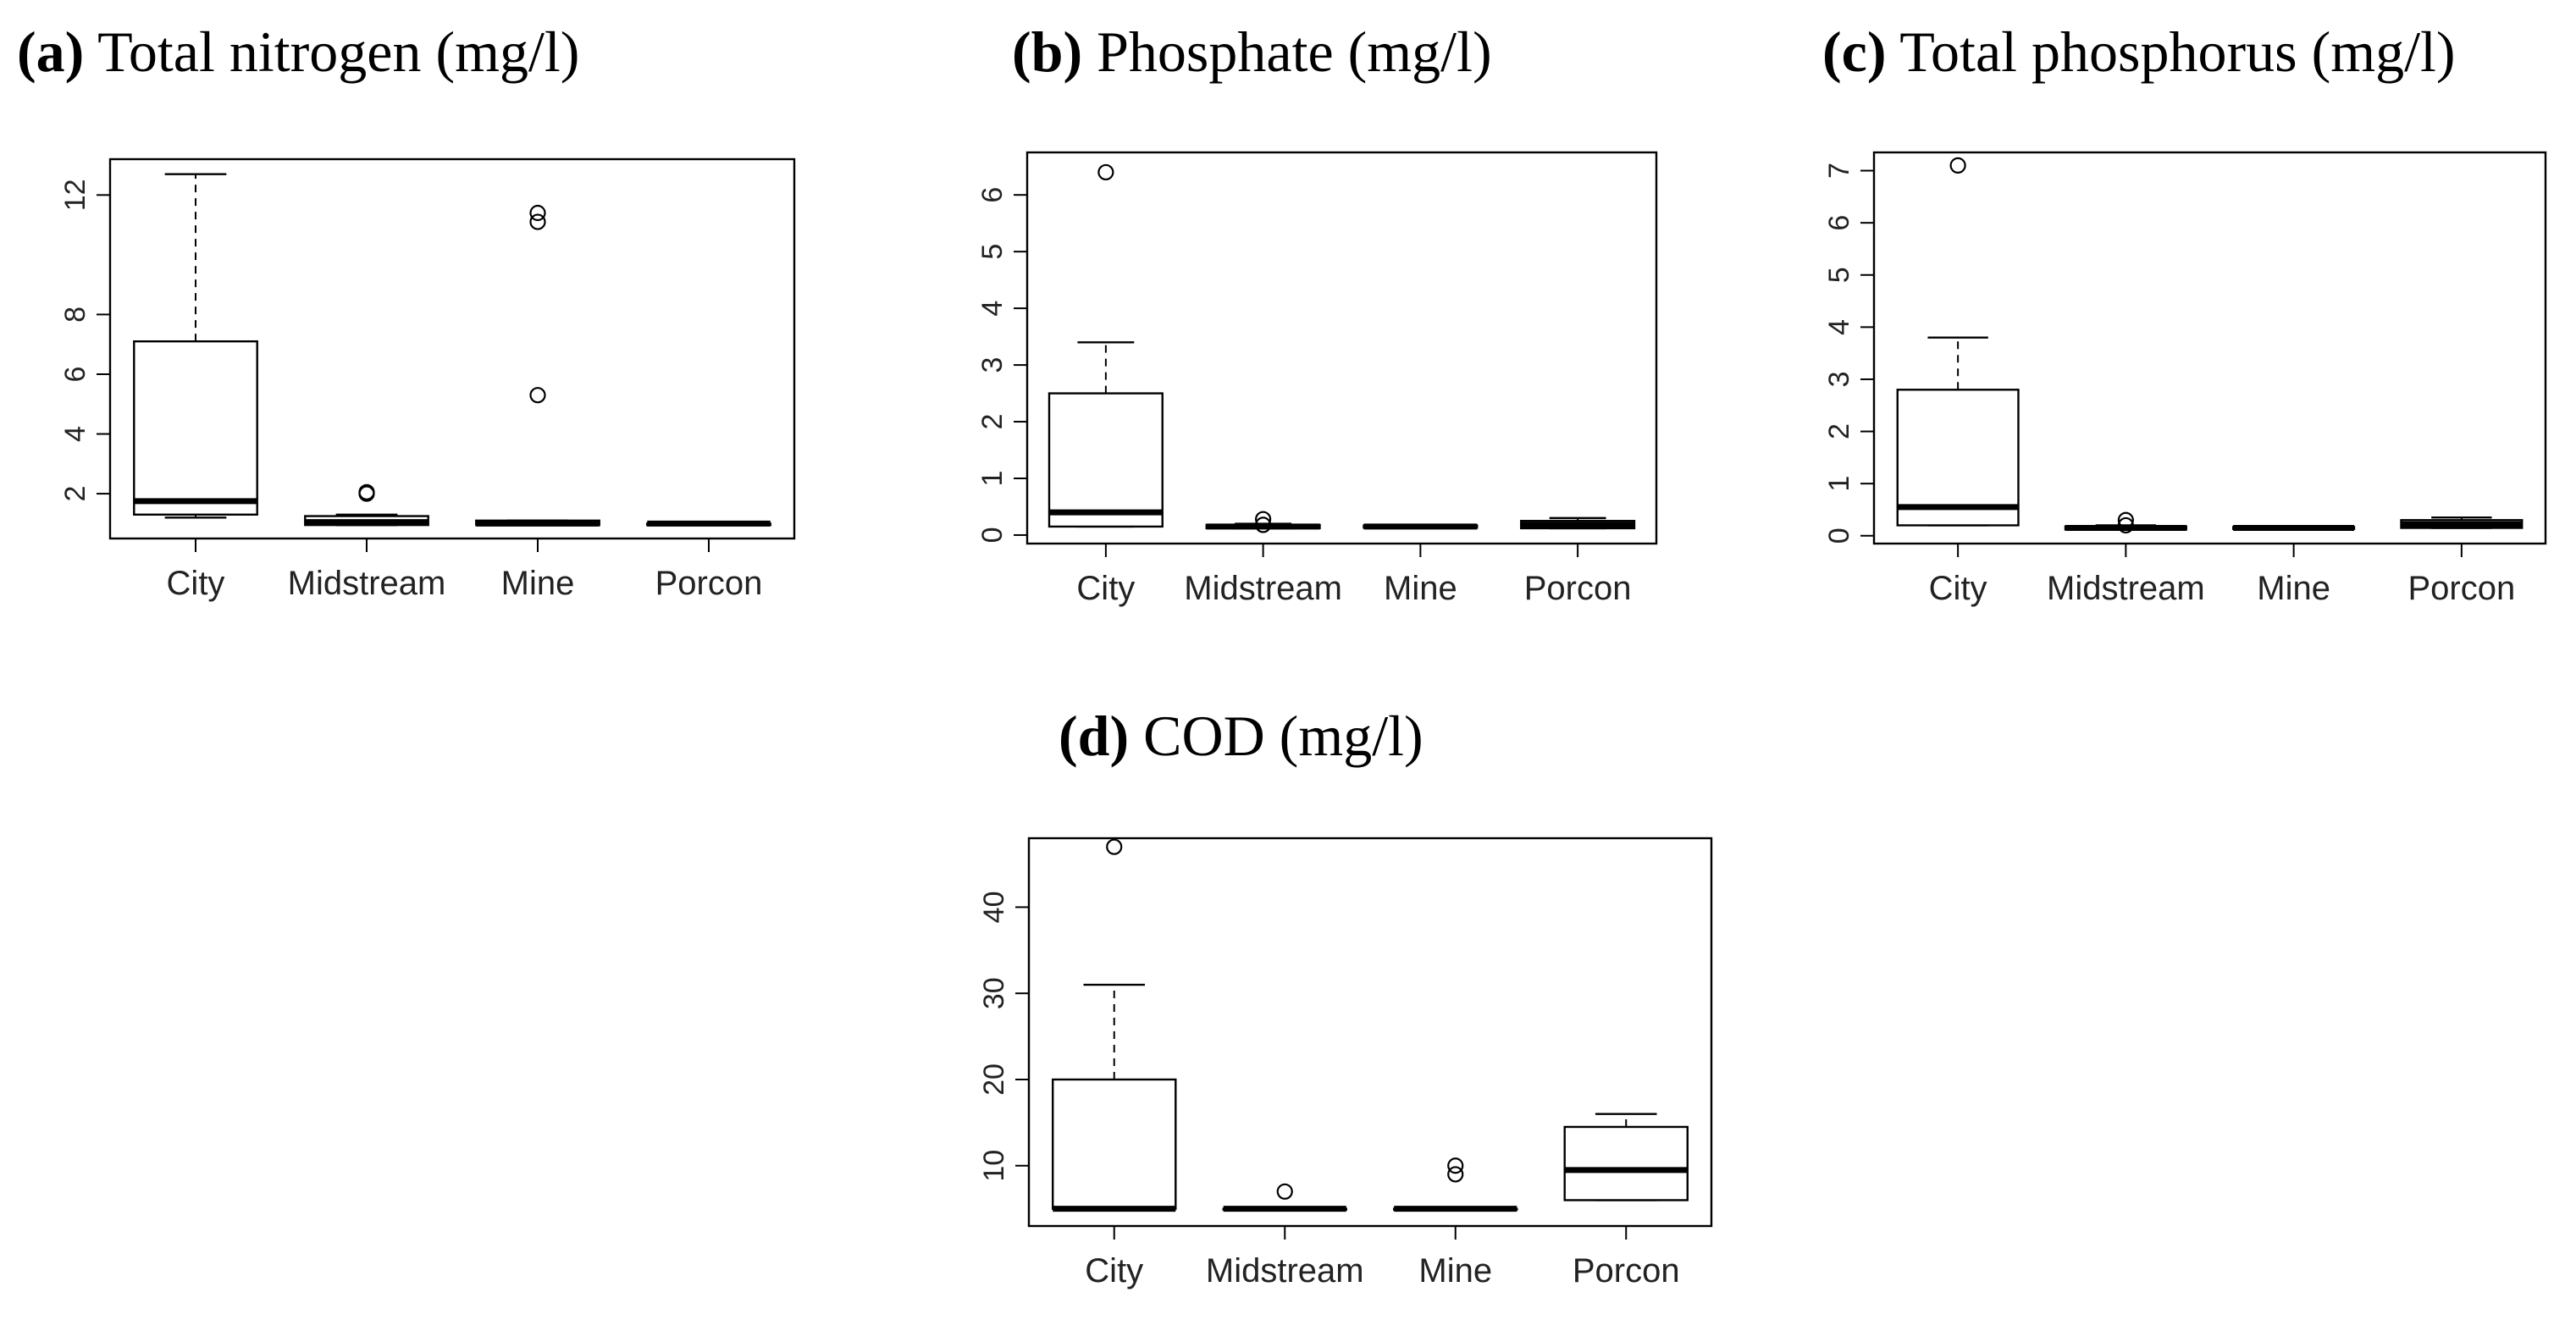  What do you see at coordinates (1839, 171) in the screenshot?
I see `y-tick-label: 7` at bounding box center [1839, 171].